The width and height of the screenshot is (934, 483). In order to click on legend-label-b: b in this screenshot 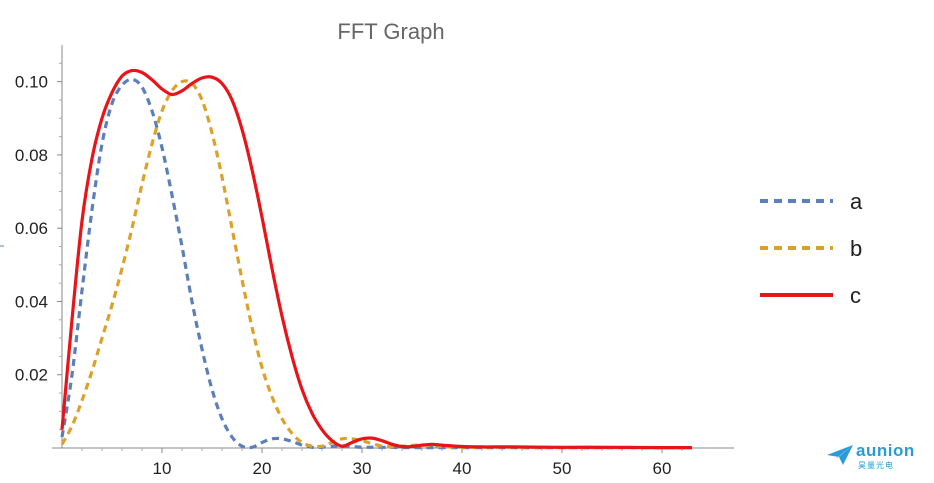, I will do `click(856, 248)`.